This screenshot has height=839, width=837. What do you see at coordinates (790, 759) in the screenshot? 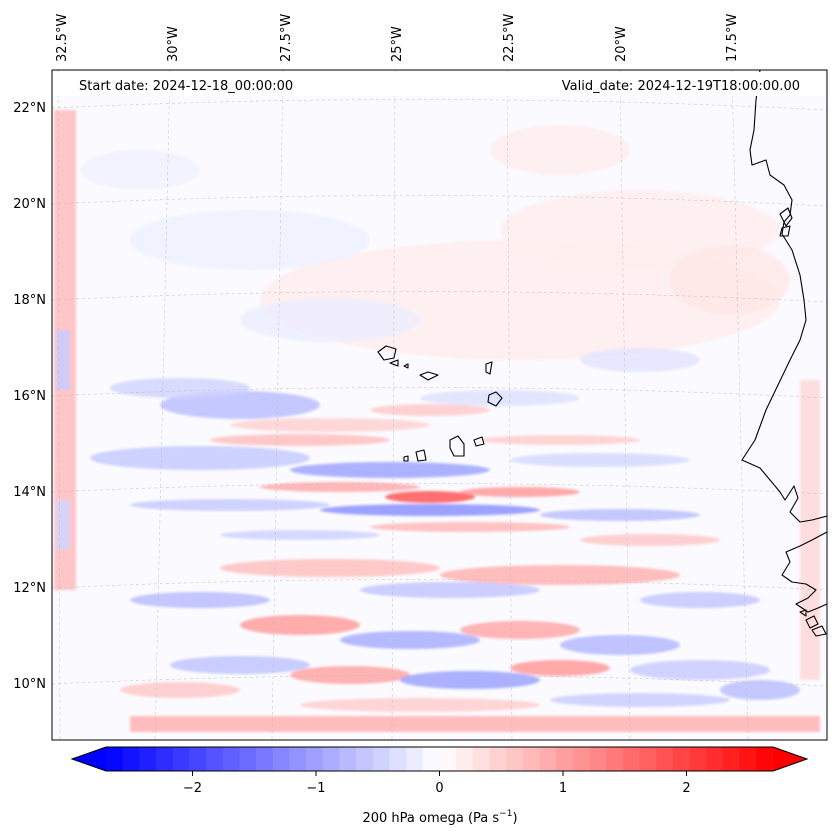
I see `colorbar-extend-right` at bounding box center [790, 759].